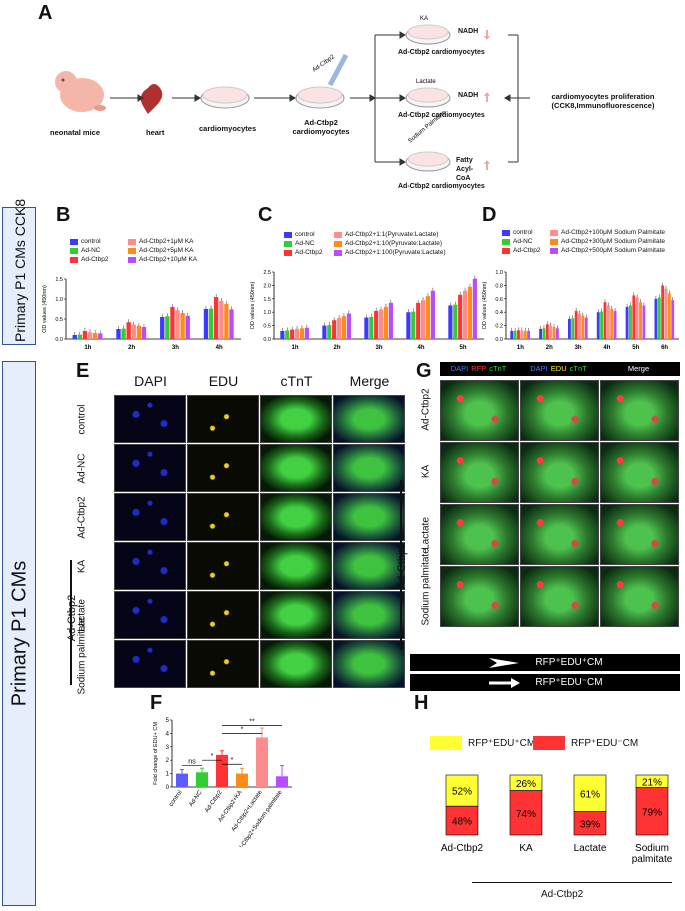 The image size is (685, 911). I want to click on legend-item: Ad-Ctbp2, so click(309, 252).